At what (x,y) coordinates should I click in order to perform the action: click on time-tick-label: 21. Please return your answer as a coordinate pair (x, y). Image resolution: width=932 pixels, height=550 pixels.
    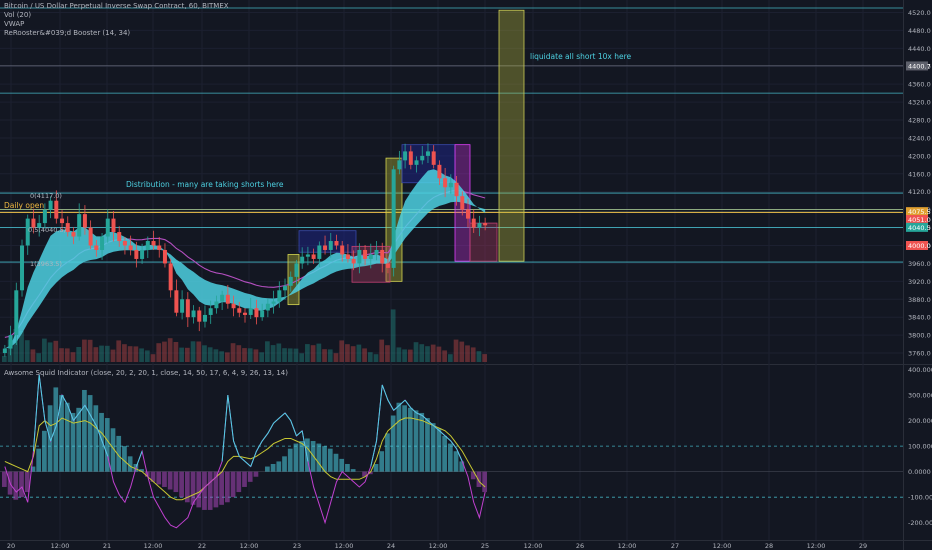
    Looking at the image, I should click on (107, 546).